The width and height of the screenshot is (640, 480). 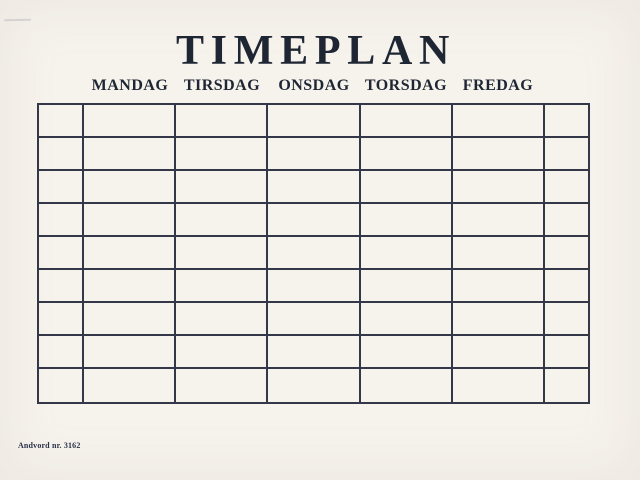 What do you see at coordinates (49, 445) in the screenshot?
I see `imprint-text: Andvord nr. 3162` at bounding box center [49, 445].